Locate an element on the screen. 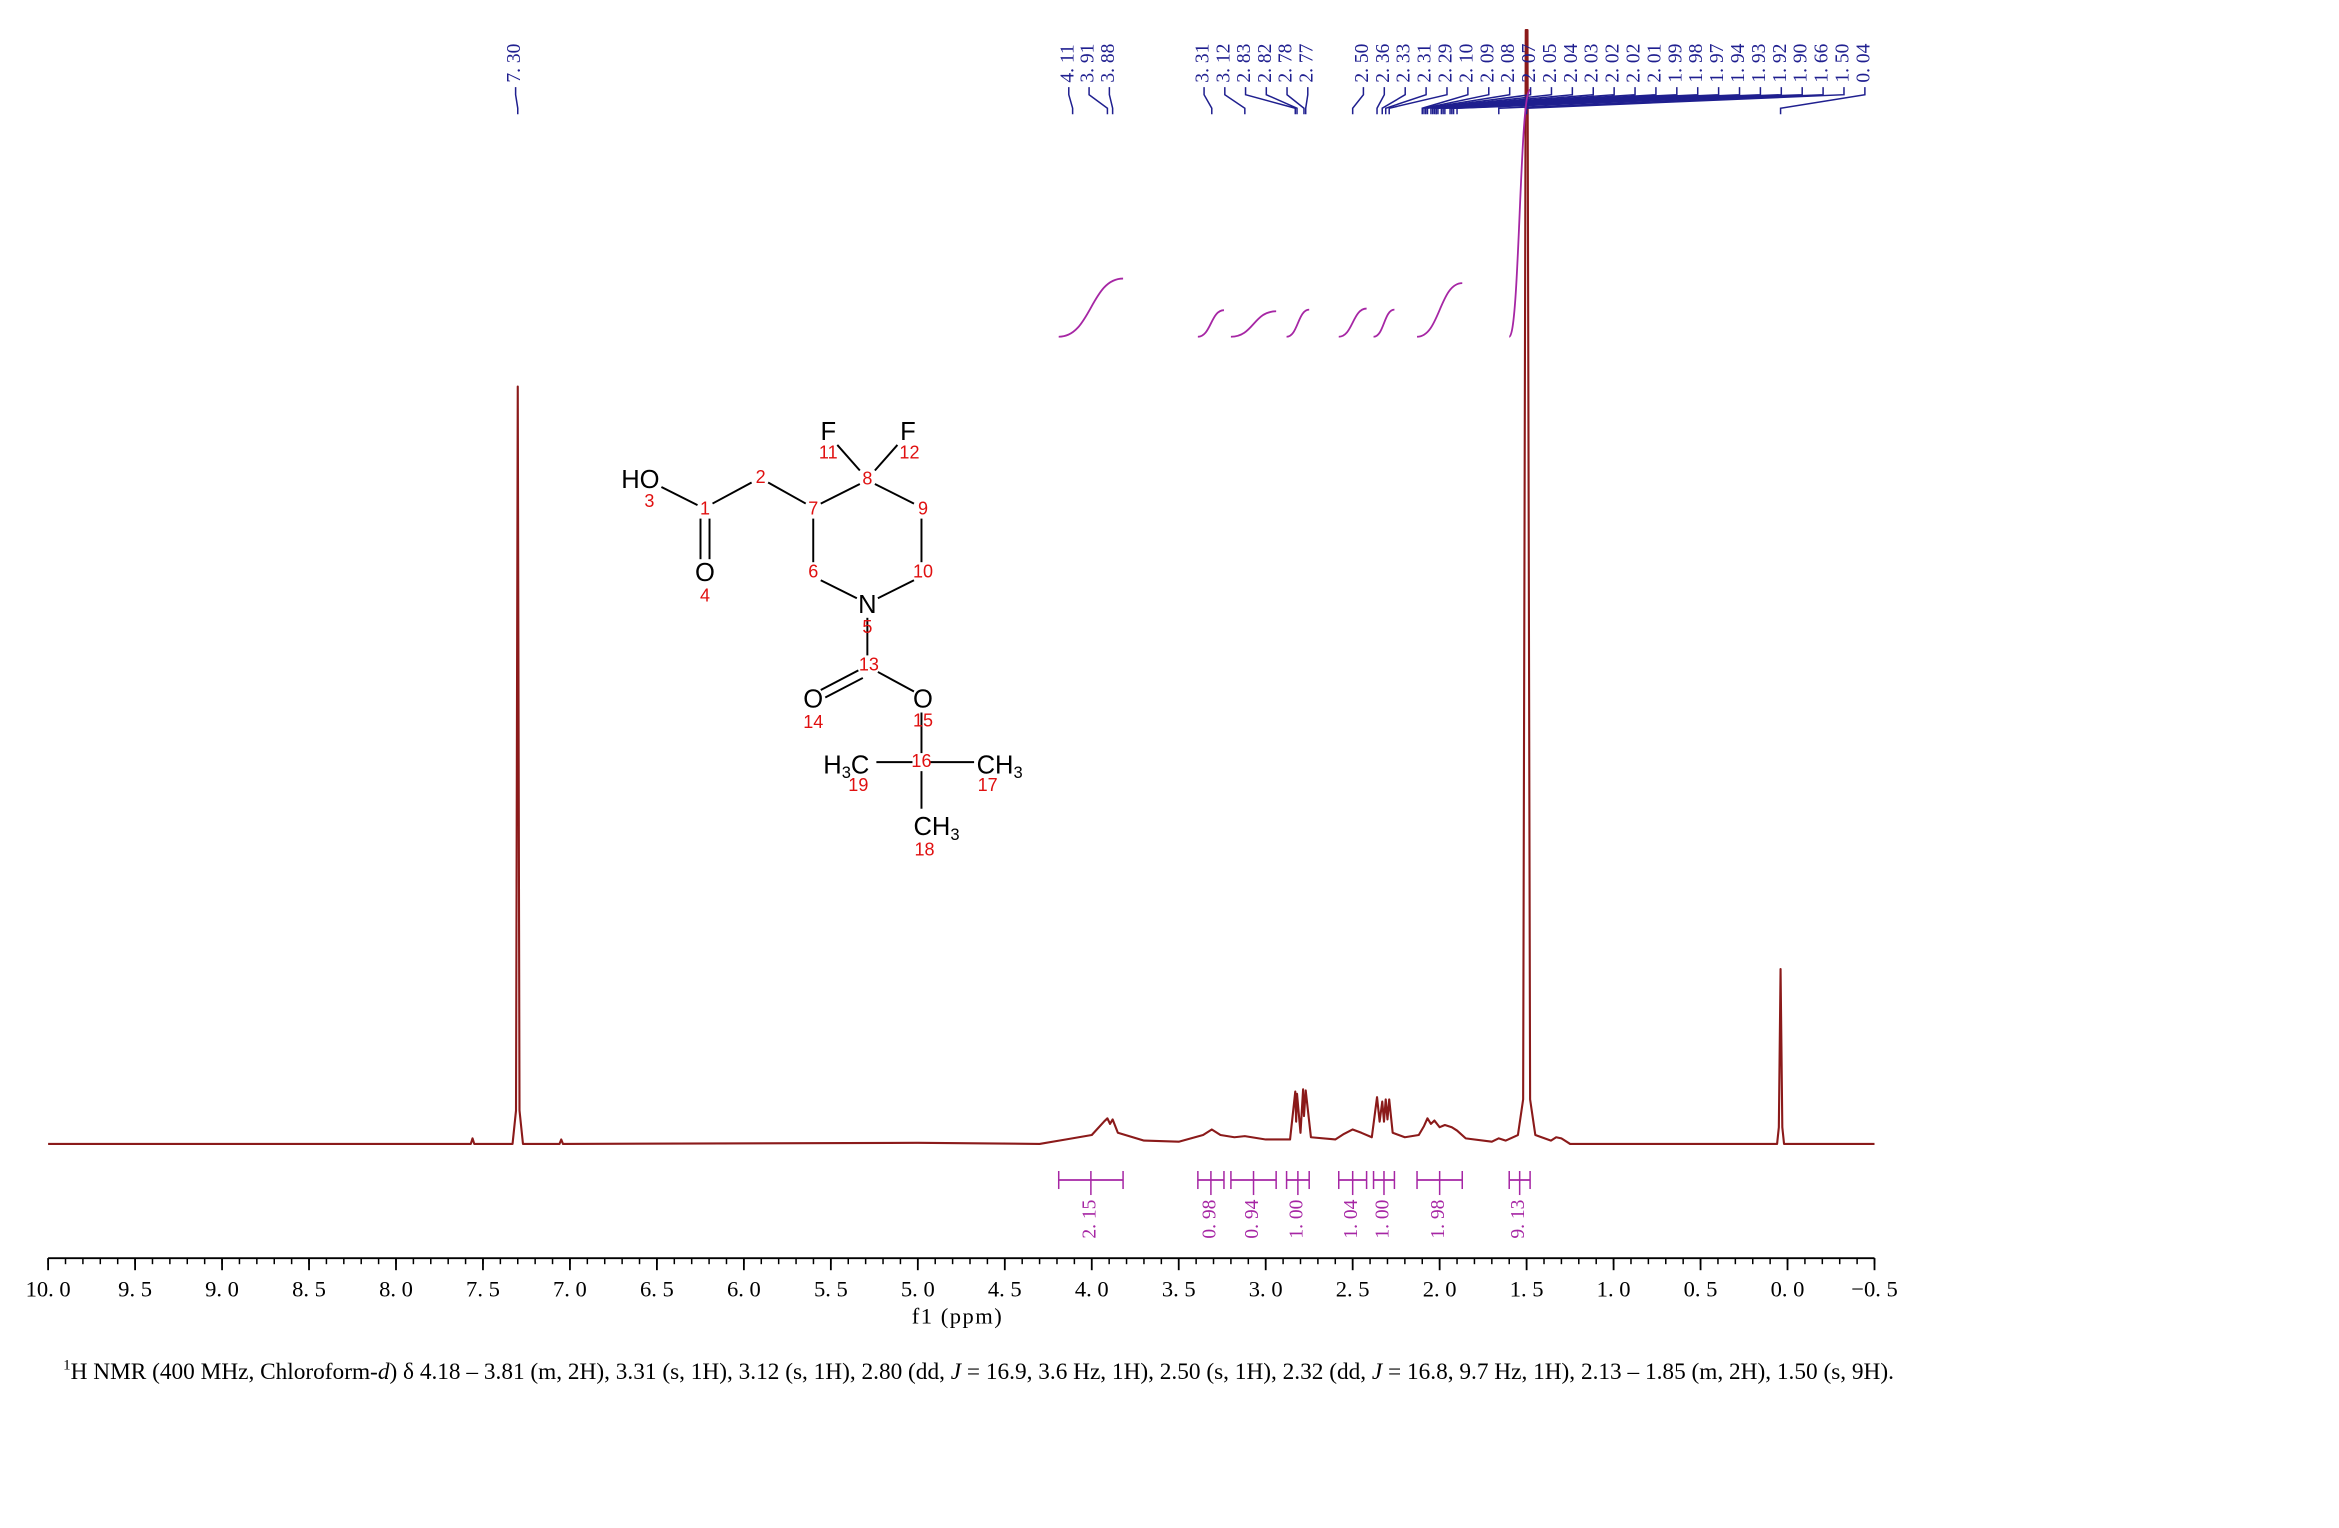  atom-number: 17 is located at coordinates (988, 785).